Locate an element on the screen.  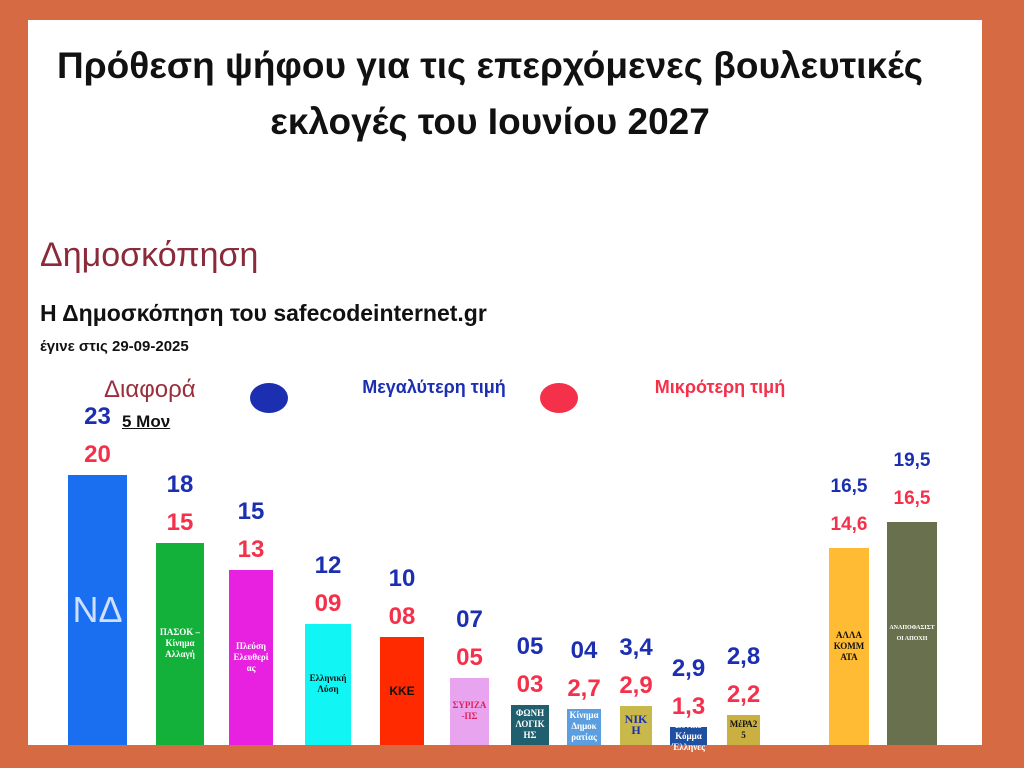
bar: ΝΔ is located at coordinates (97, 610).